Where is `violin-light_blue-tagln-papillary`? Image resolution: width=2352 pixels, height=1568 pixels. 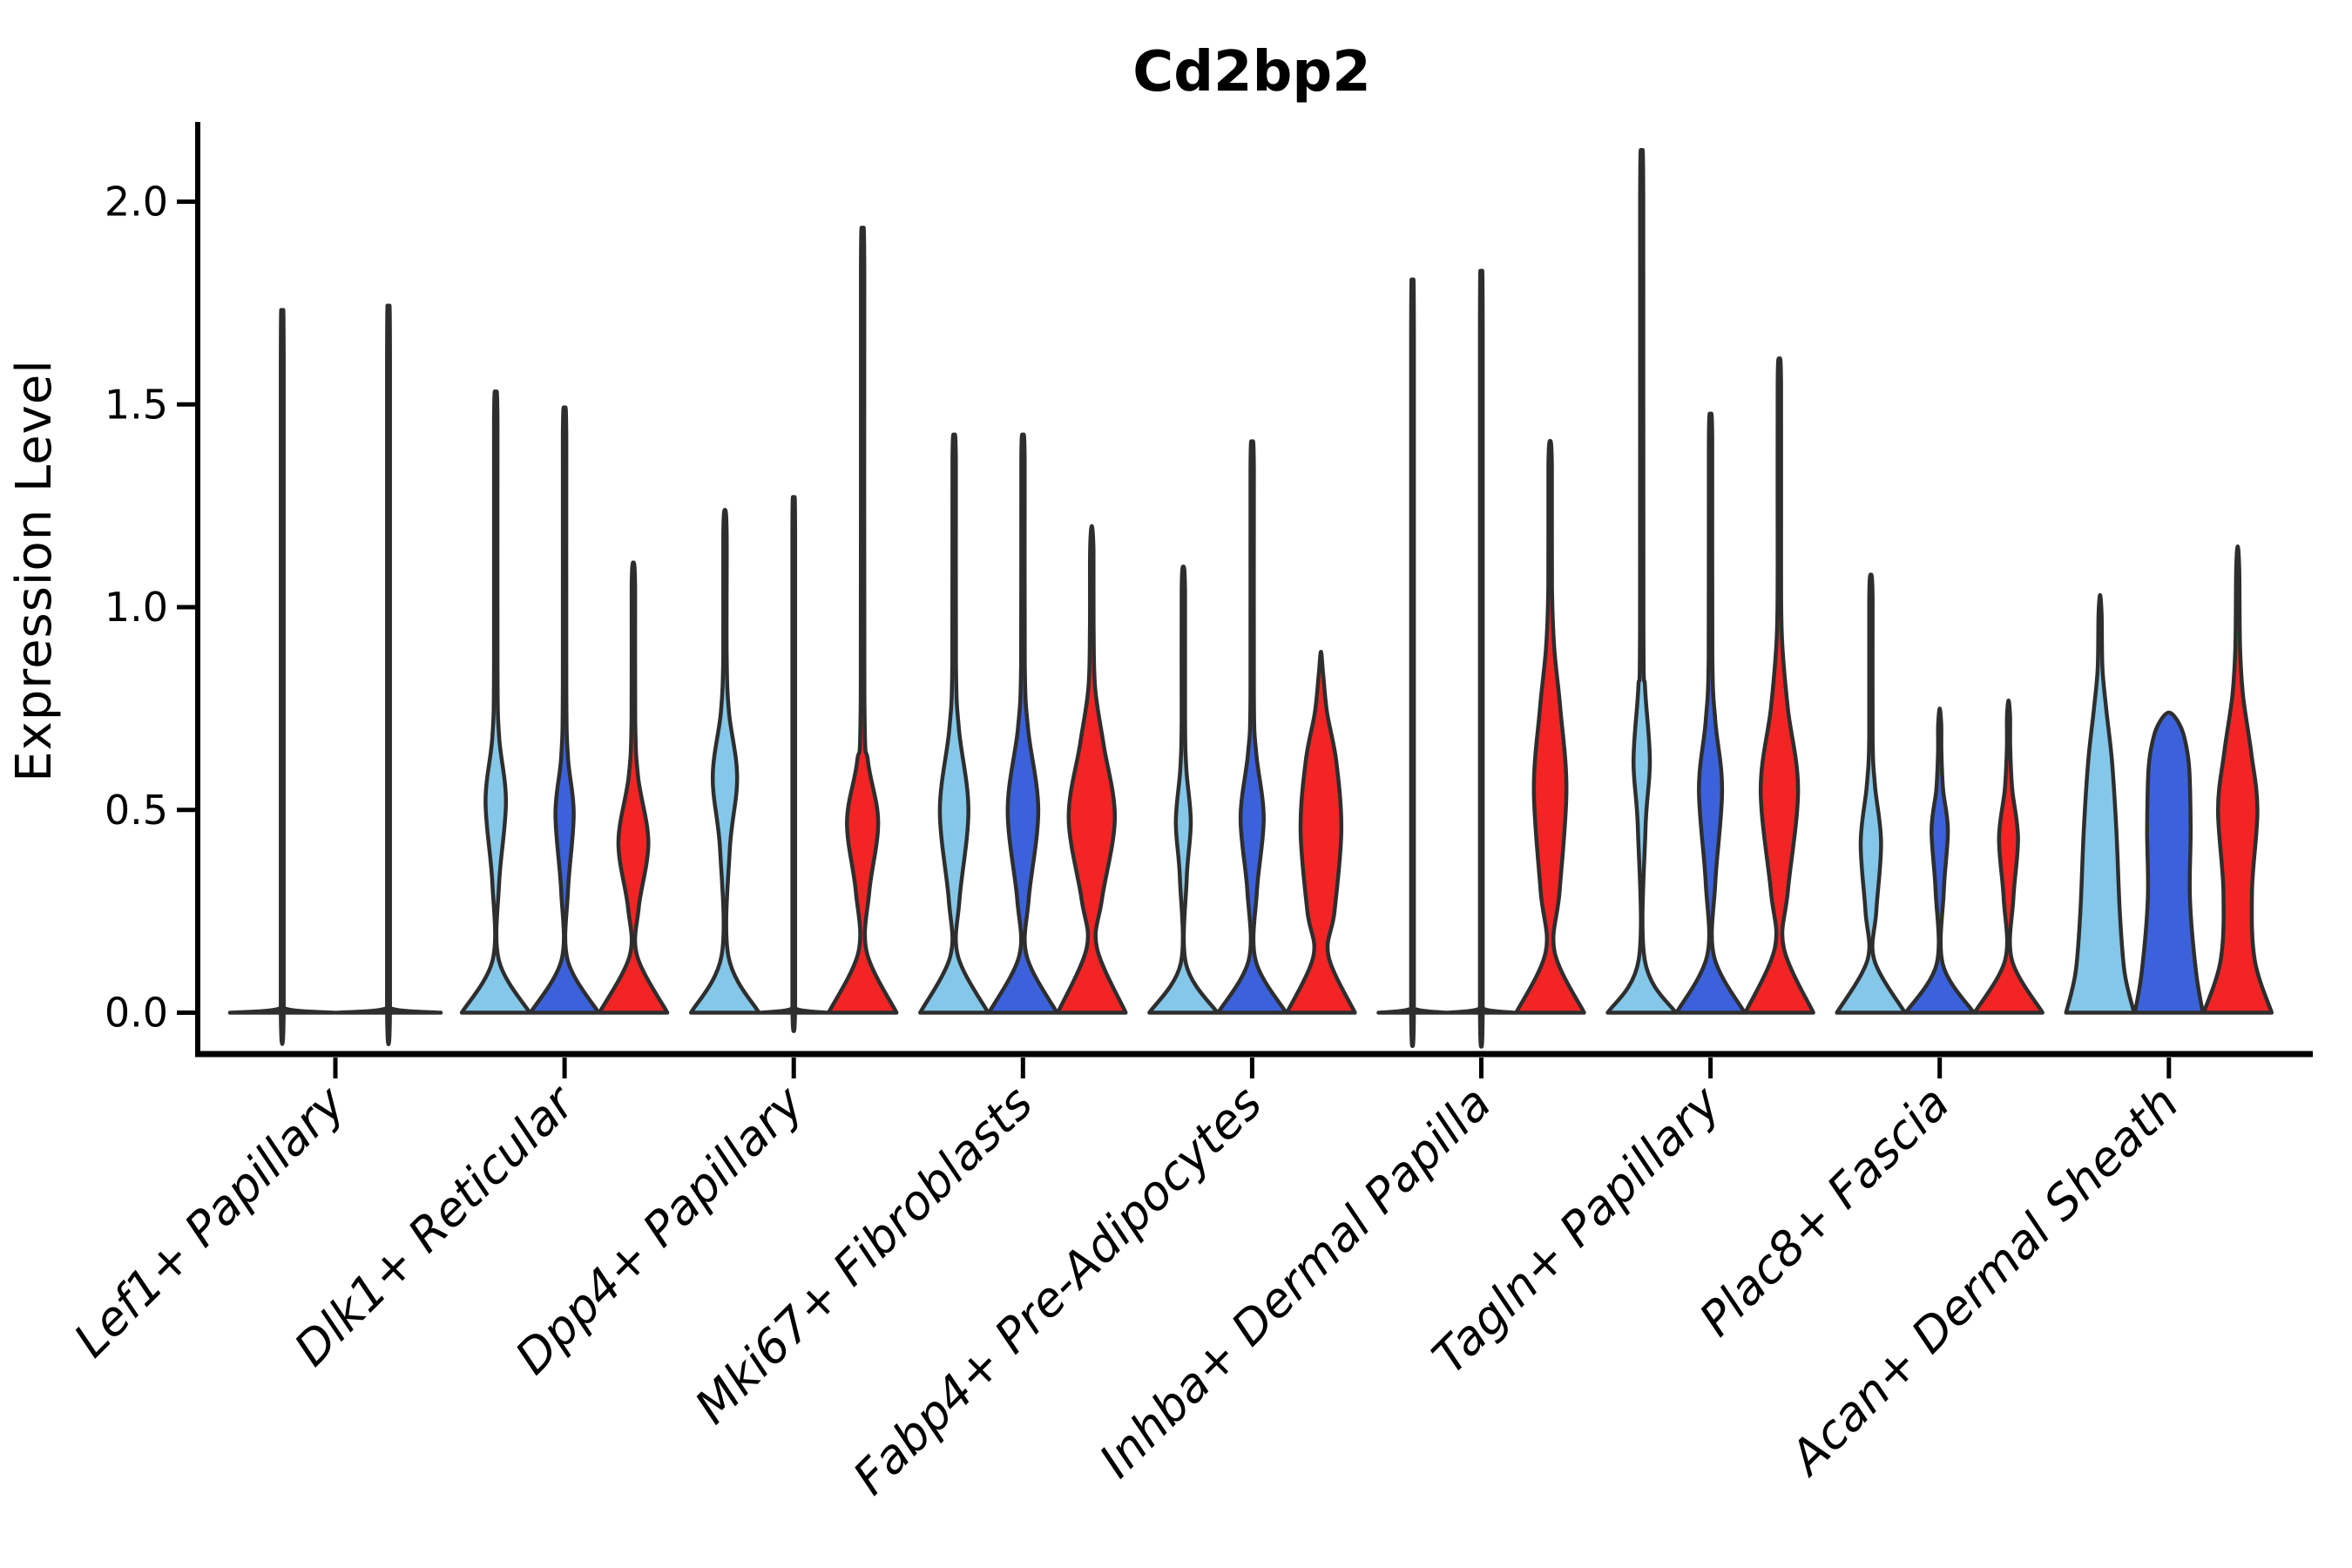
violin-light_blue-tagln-papillary is located at coordinates (1641, 581).